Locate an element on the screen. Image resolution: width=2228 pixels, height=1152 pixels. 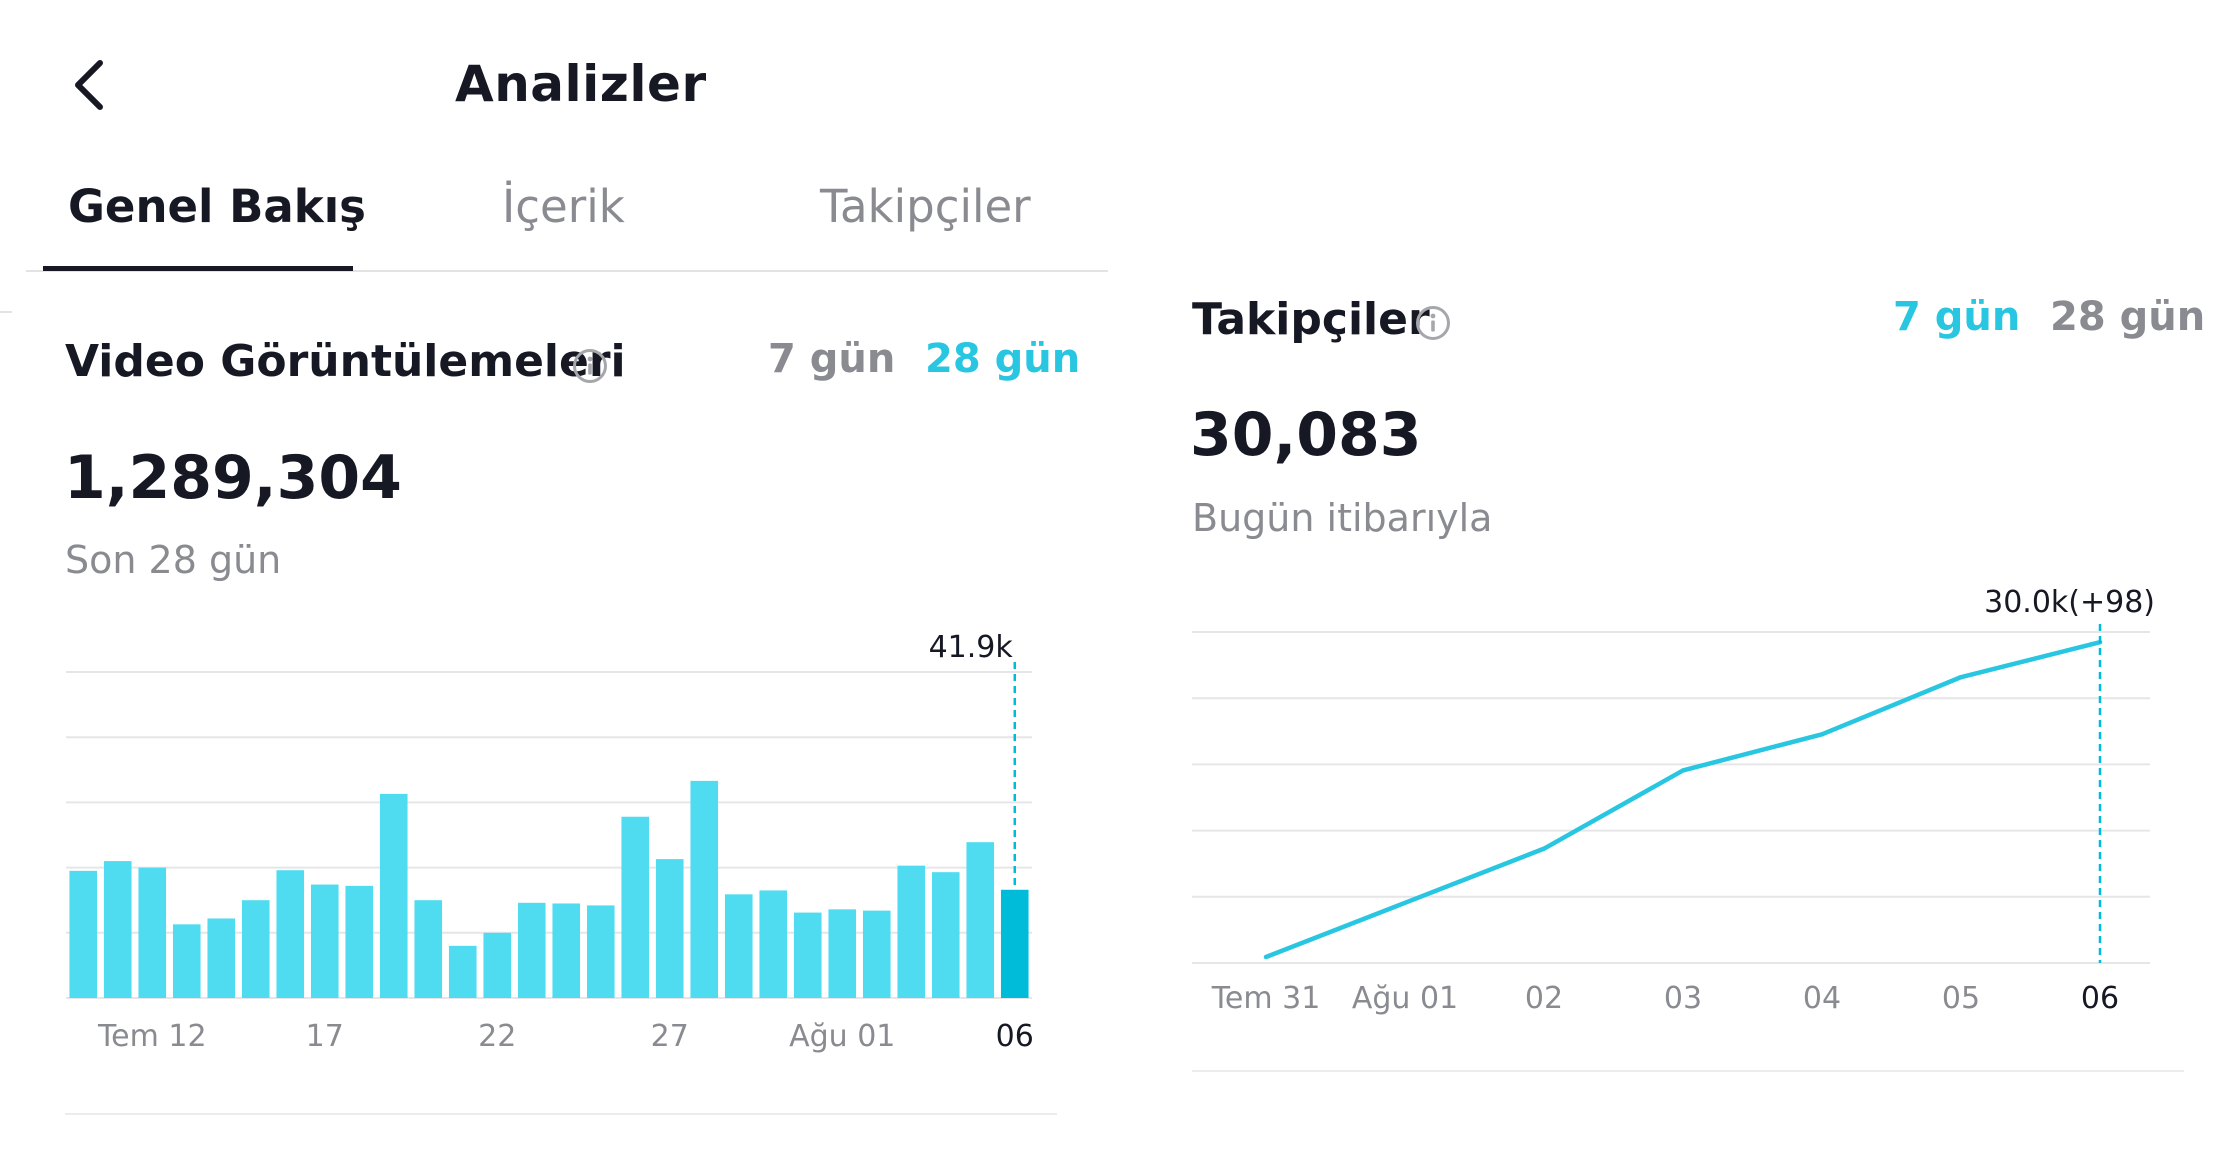
followers-range-7-days: 7 gün is located at coordinates (1957, 317).